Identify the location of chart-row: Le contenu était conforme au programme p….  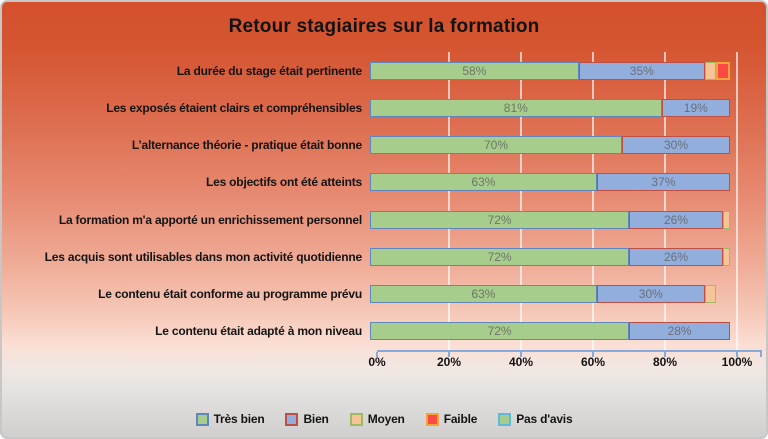
(384, 294).